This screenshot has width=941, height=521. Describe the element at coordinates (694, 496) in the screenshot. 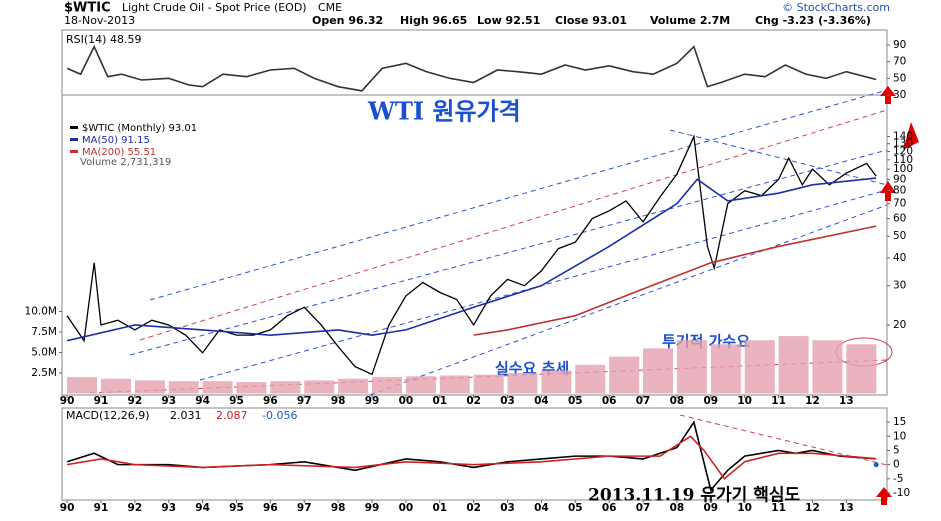

I see `annotation-date: 2013.11.19 유가기 핵심도` at that location.